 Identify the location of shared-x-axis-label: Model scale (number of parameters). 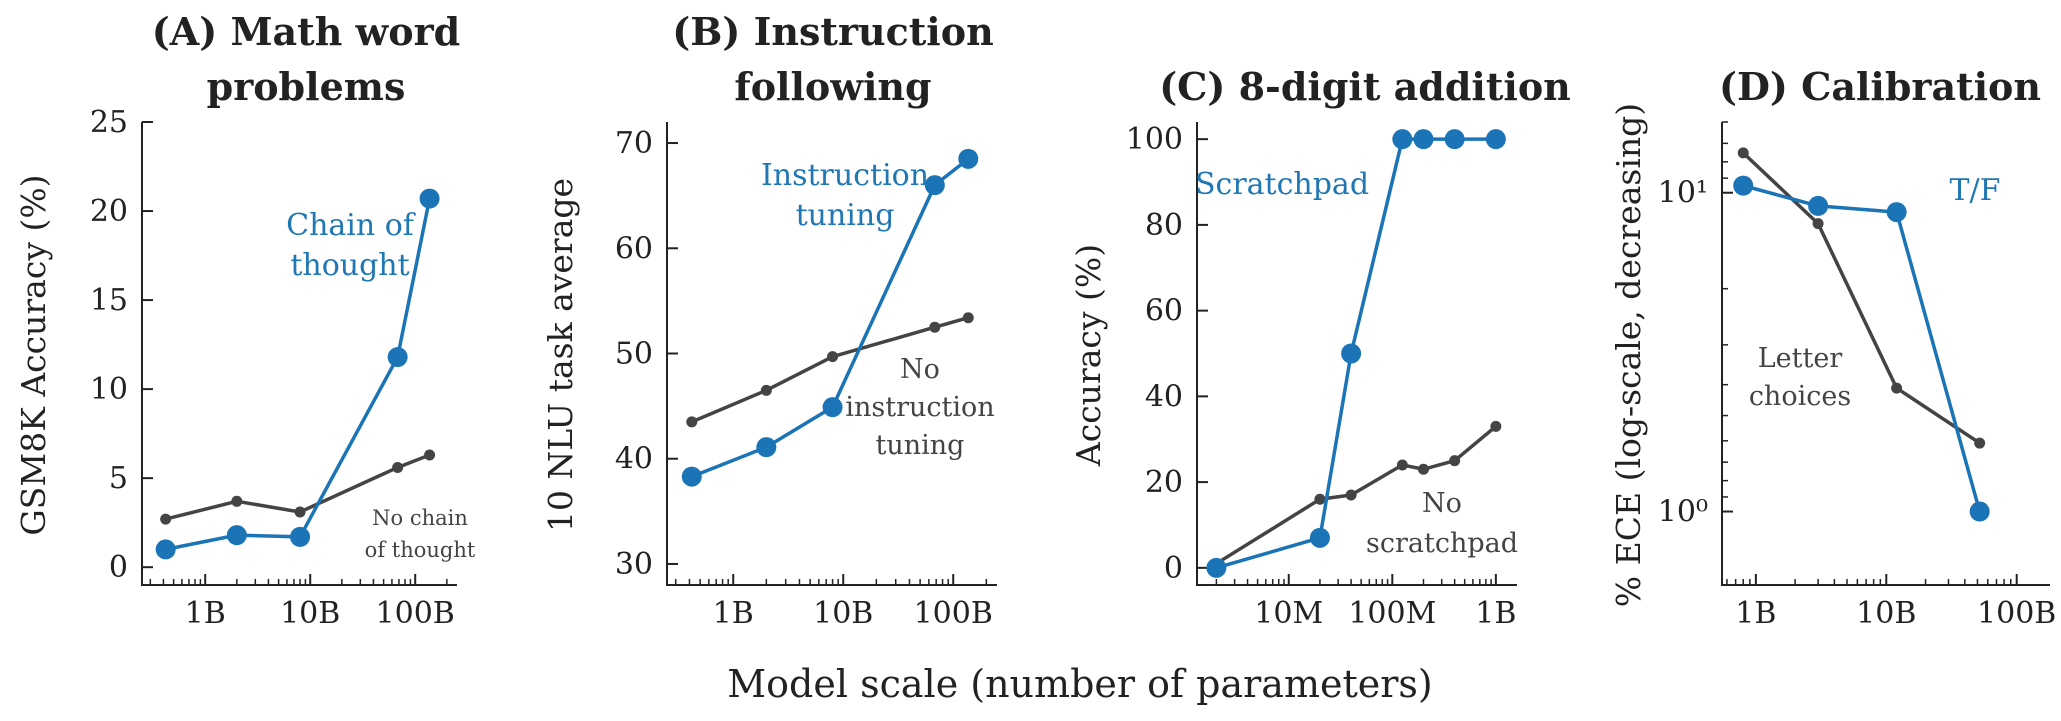
(1079, 684).